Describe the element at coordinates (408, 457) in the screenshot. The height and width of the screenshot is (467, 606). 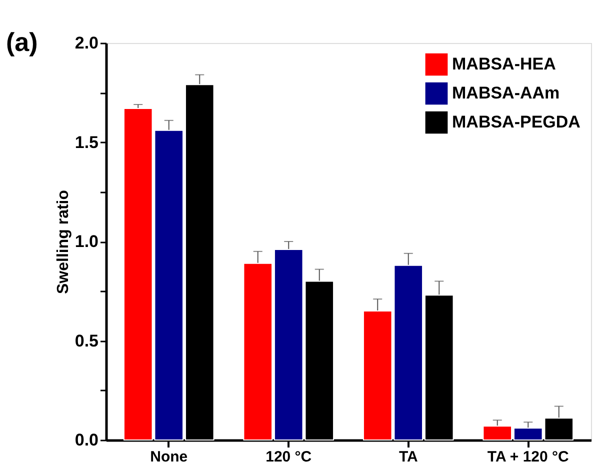
I see `x-tick-label: TA` at that location.